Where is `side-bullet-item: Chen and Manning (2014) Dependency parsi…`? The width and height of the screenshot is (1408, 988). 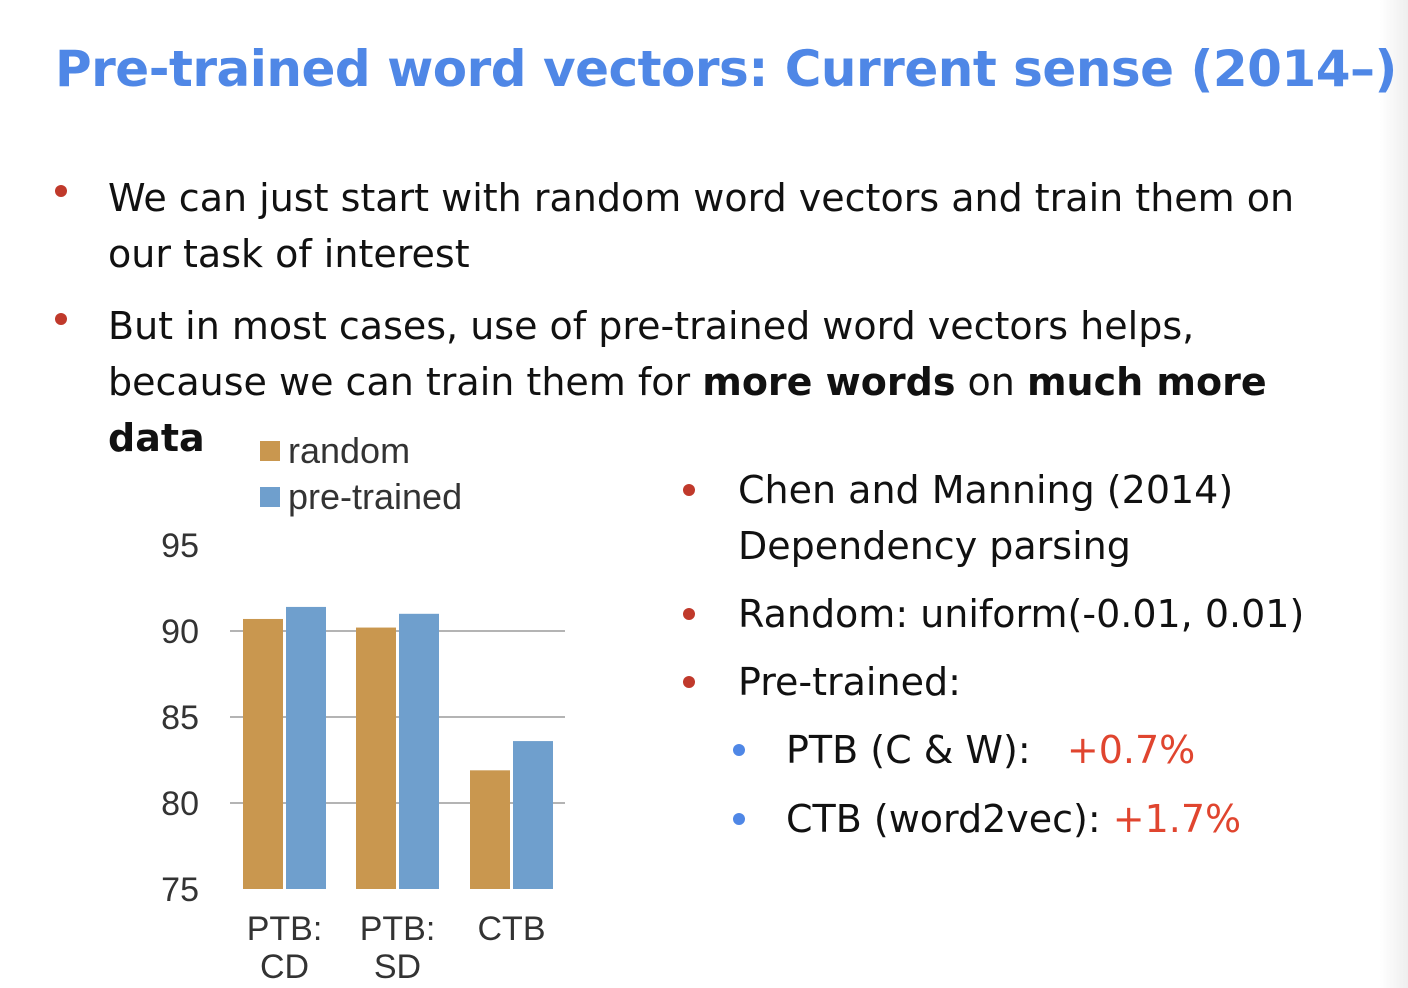
side-bullet-item: Chen and Manning (2014) Dependency parsi… is located at coordinates (1023, 518).